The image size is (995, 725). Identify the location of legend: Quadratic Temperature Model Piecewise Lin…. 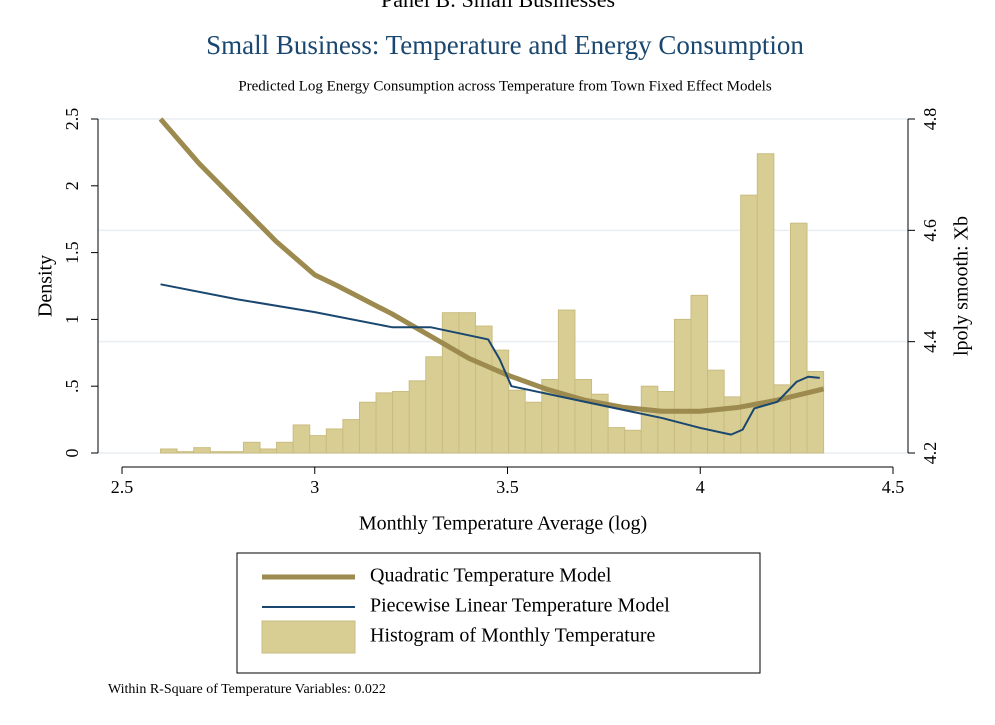
(465, 609).